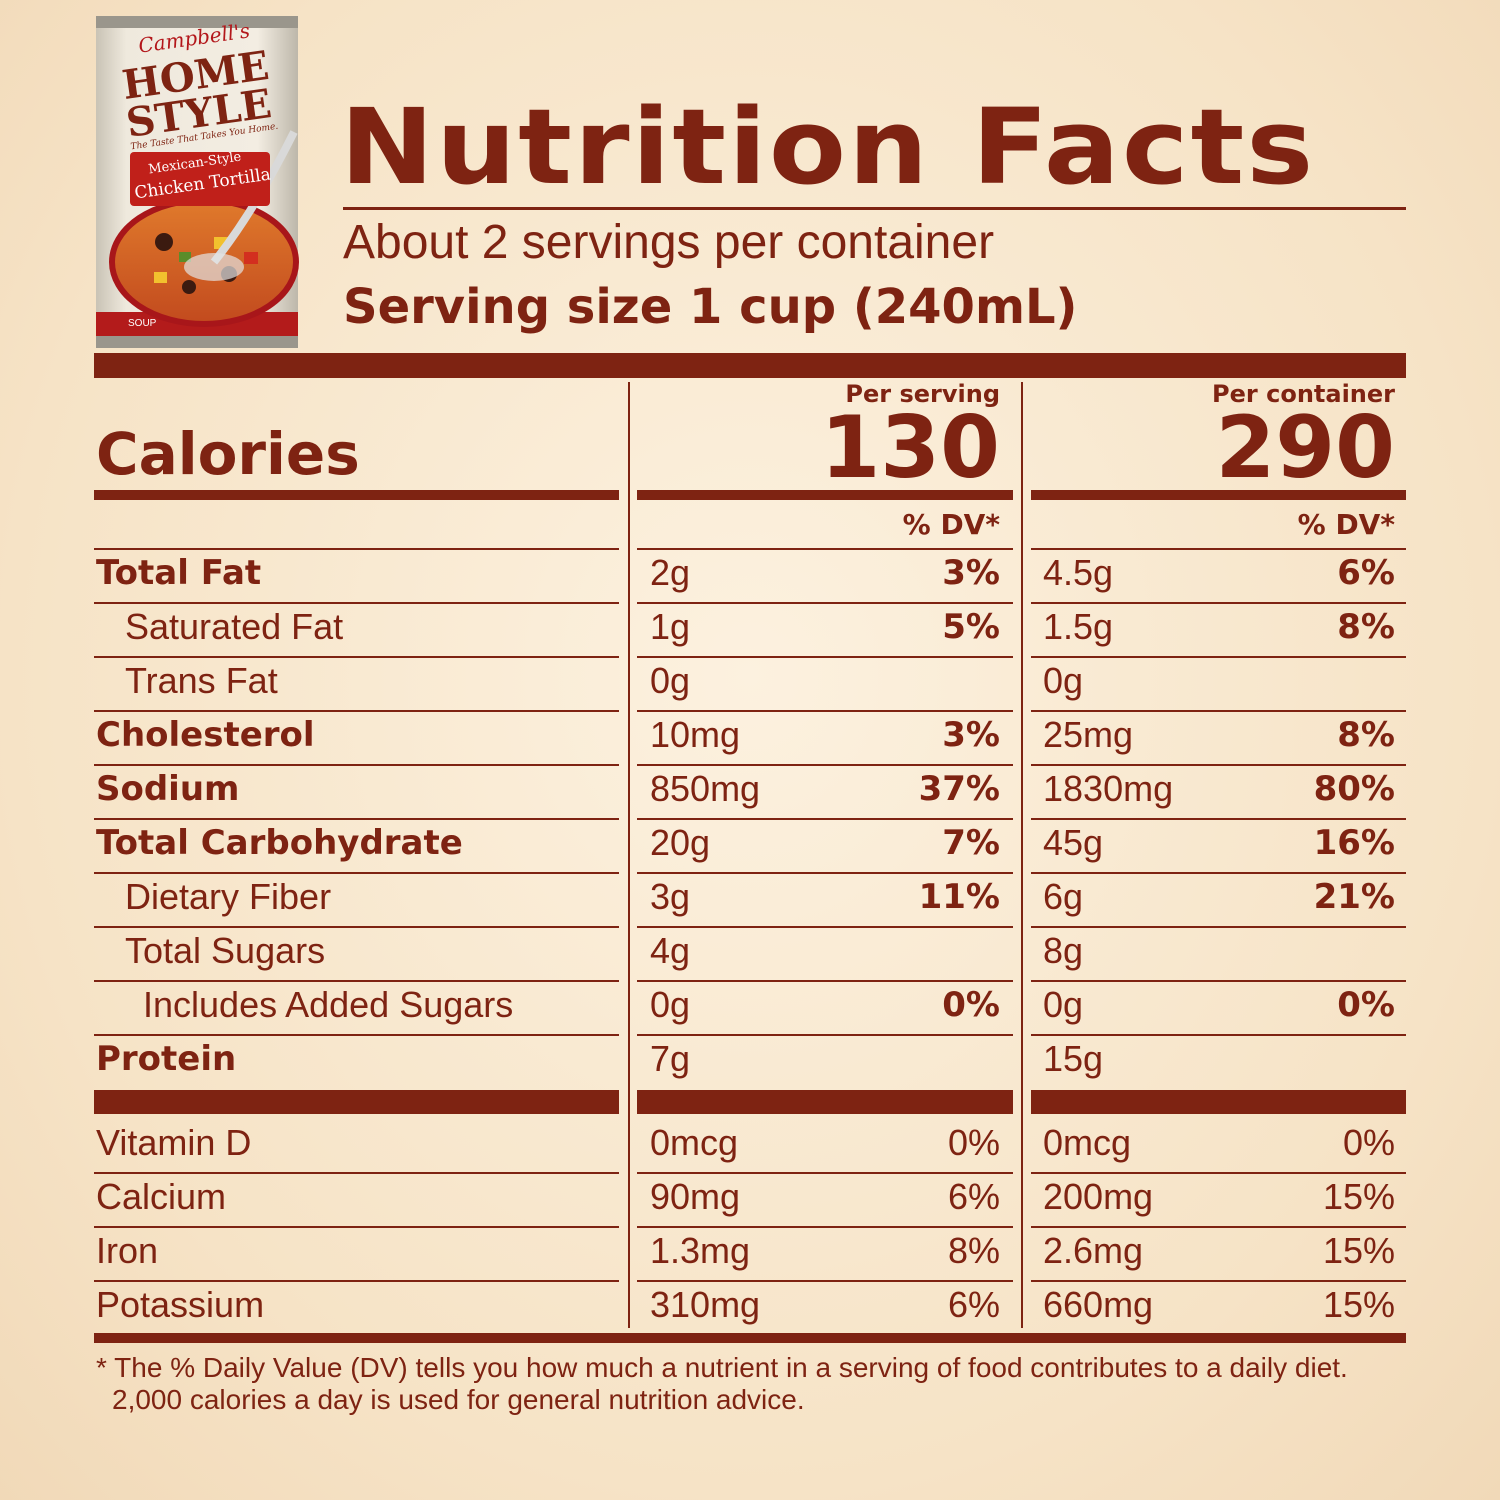 This screenshot has height=1500, width=1500. What do you see at coordinates (180, 1304) in the screenshot?
I see `vitamin-label: Potassium` at bounding box center [180, 1304].